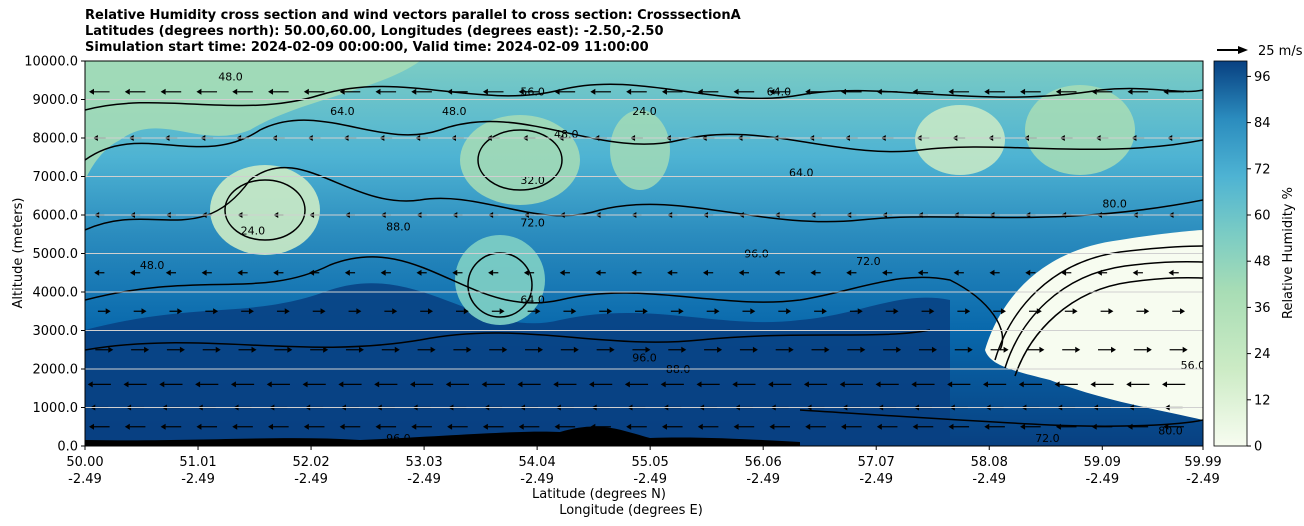 This screenshot has width=1304, height=526. I want to click on contour-label: 64.0, so click(342, 111).